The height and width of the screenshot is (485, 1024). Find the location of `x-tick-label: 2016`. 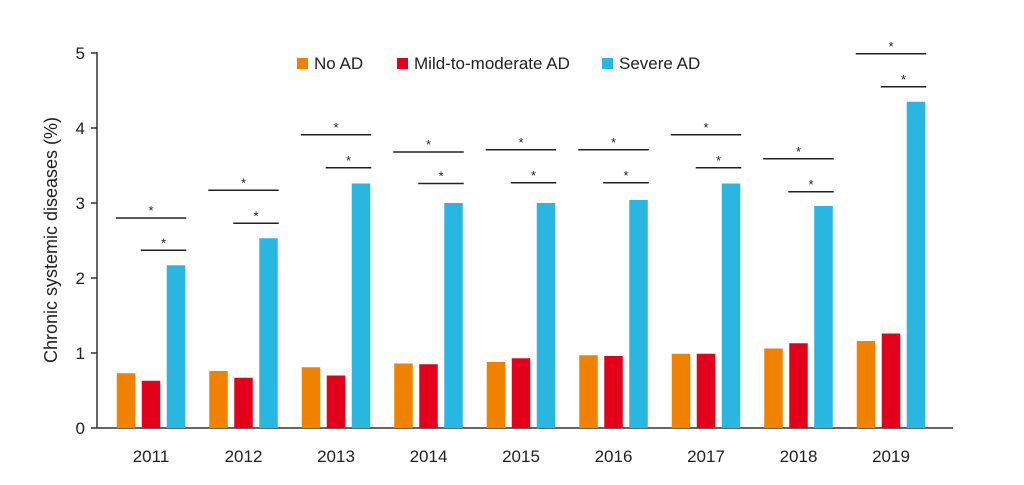

x-tick-label: 2016 is located at coordinates (614, 456).